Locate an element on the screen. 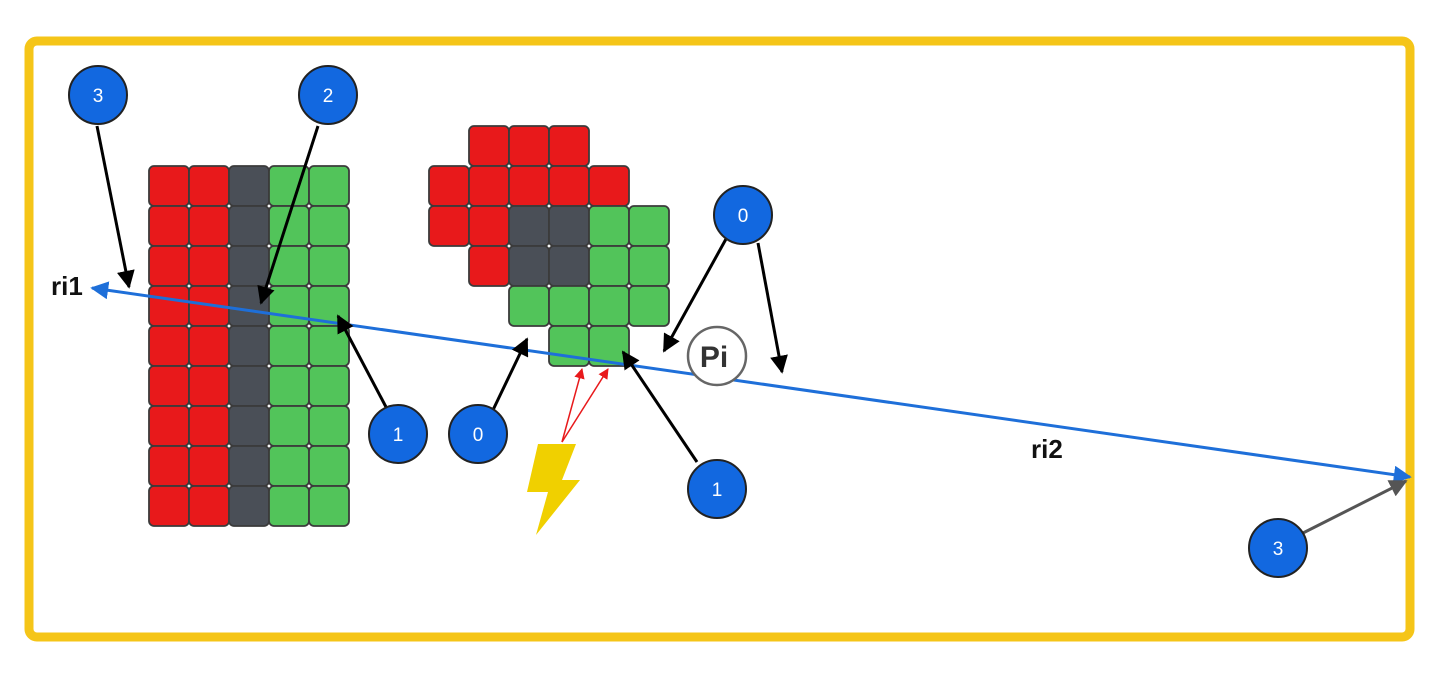 This screenshot has height=680, width=1442. bolt-arrow-b is located at coordinates (585, 405).